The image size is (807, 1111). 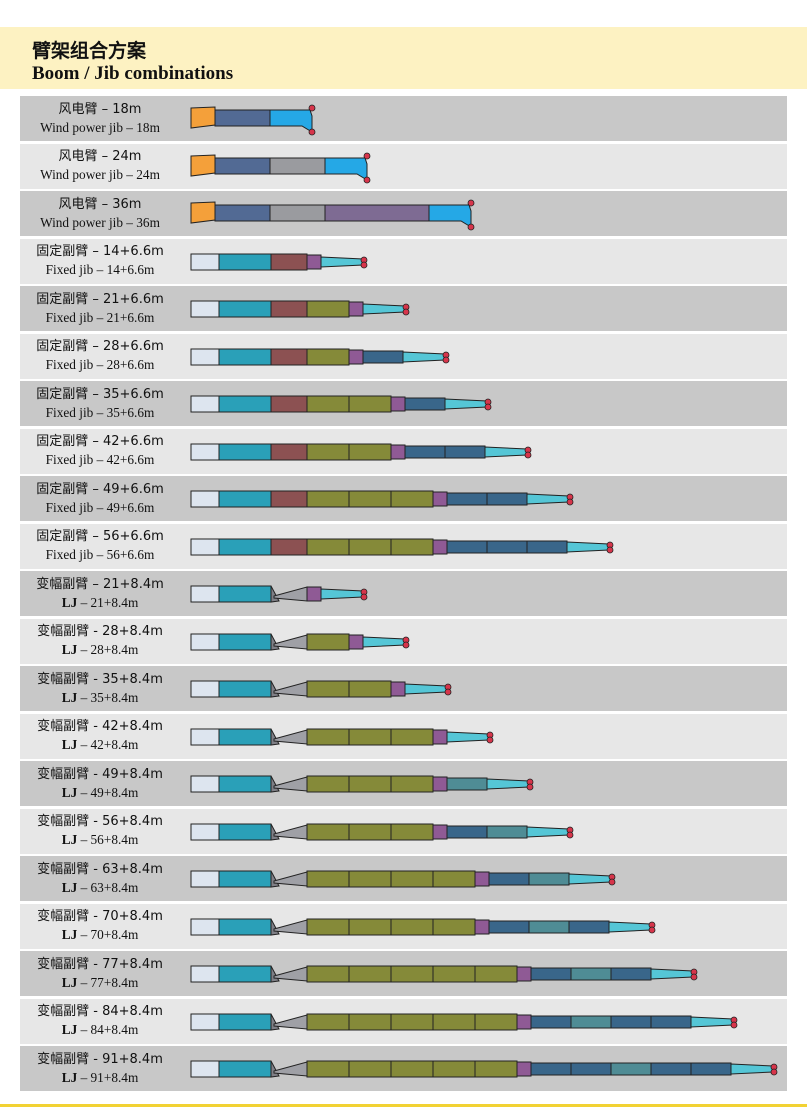 I want to click on label-cn: 变幅副臂 - 63+8.4m, so click(x=100, y=869).